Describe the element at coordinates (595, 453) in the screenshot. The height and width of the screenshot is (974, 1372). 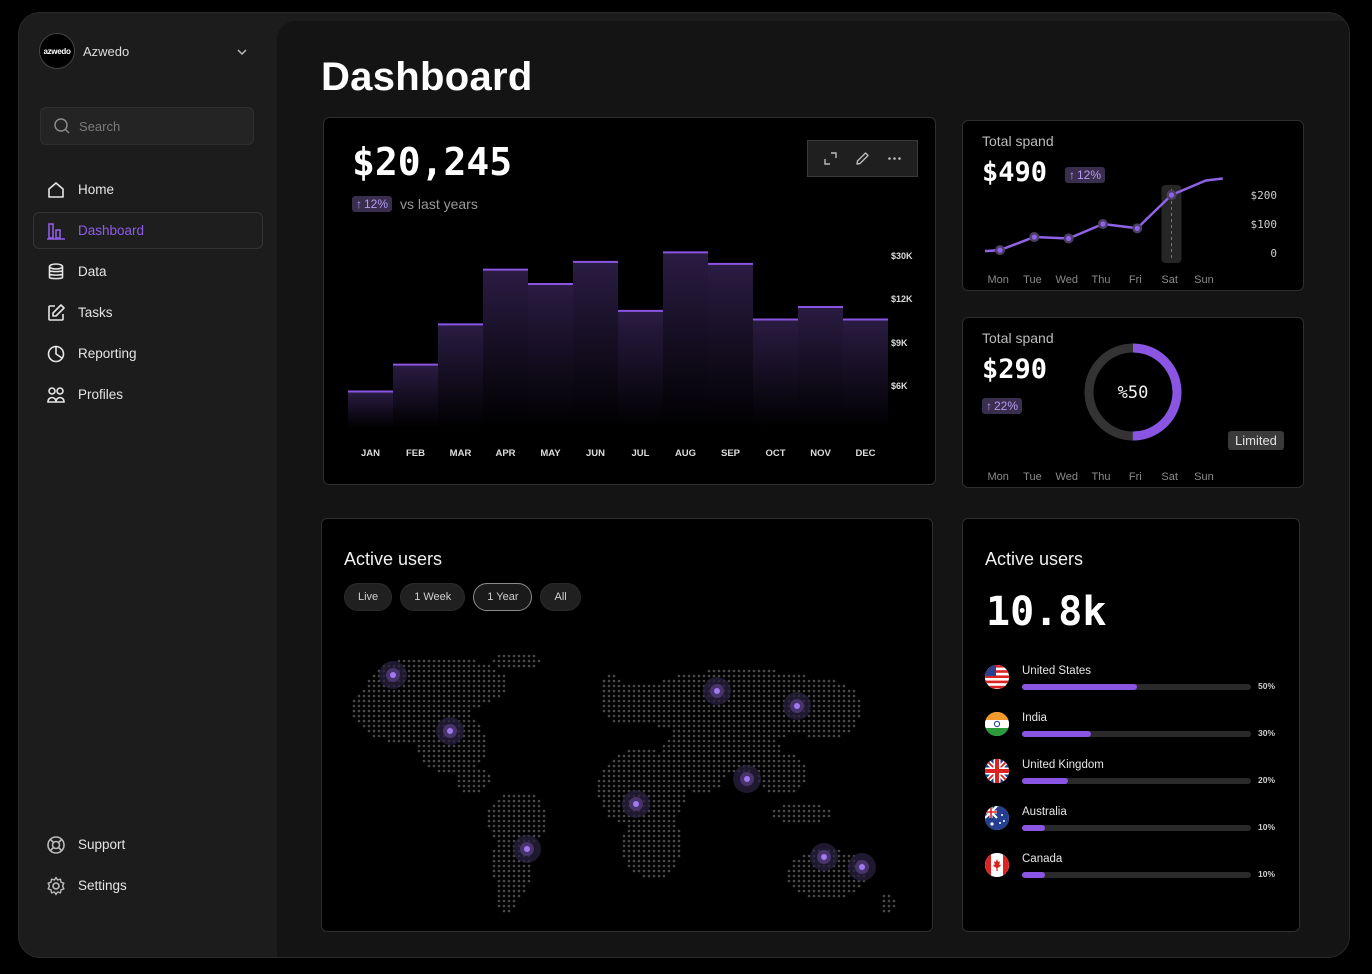
I see `x-tick-label: JUN` at that location.